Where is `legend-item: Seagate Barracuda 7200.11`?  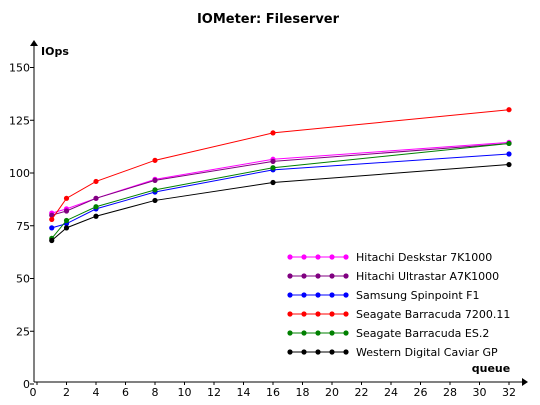 legend-item: Seagate Barracuda 7200.11 is located at coordinates (398, 314).